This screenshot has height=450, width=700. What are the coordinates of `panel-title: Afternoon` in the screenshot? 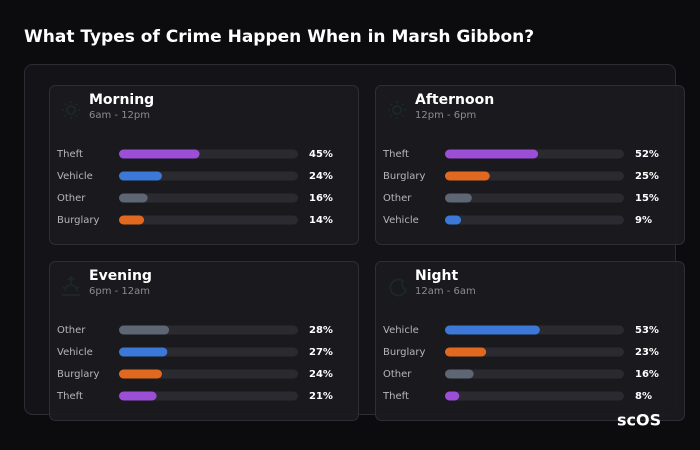 It's located at (454, 100).